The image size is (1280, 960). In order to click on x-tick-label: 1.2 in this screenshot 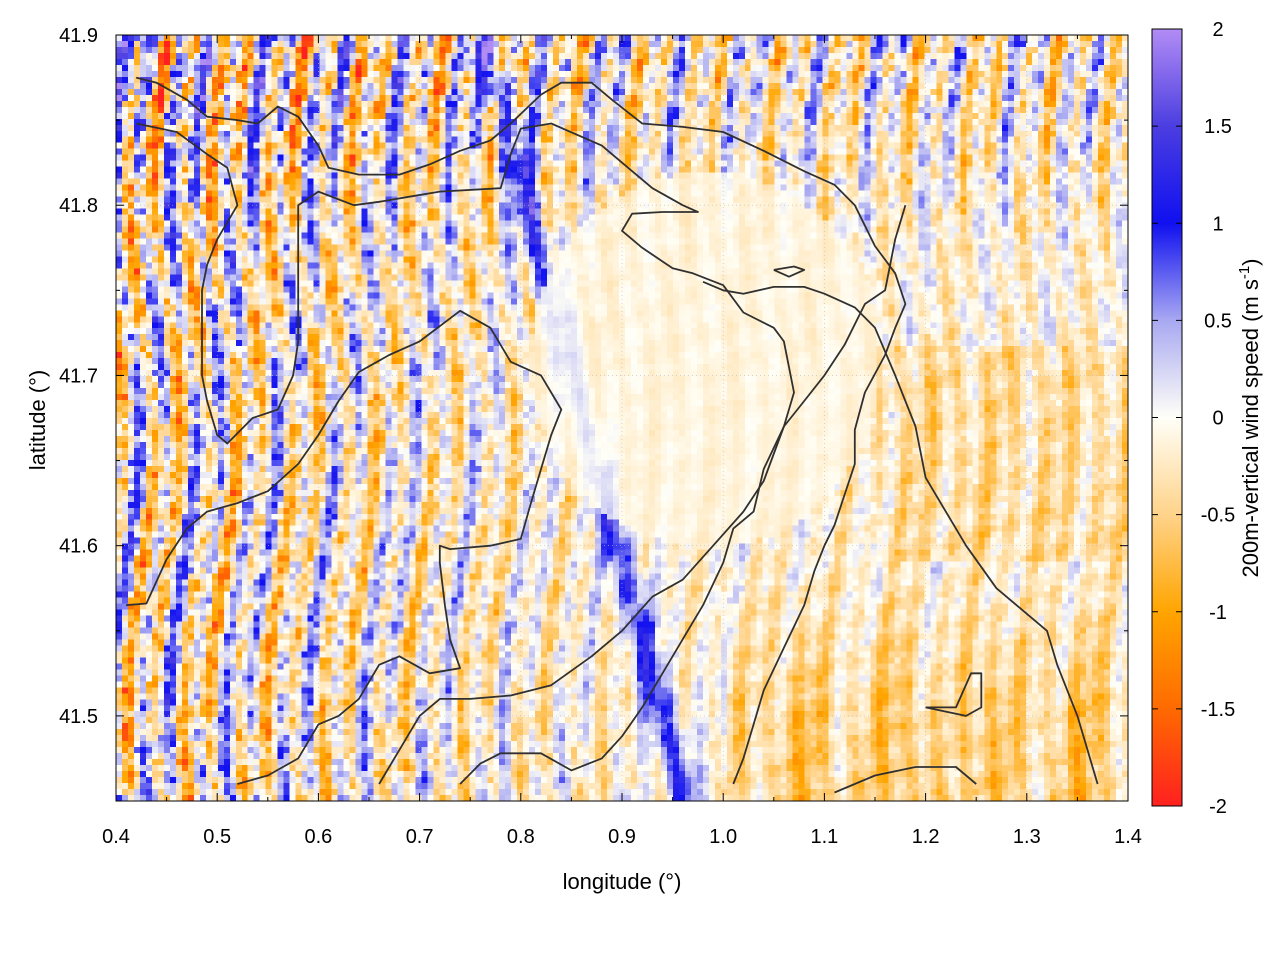, I will do `click(926, 837)`.